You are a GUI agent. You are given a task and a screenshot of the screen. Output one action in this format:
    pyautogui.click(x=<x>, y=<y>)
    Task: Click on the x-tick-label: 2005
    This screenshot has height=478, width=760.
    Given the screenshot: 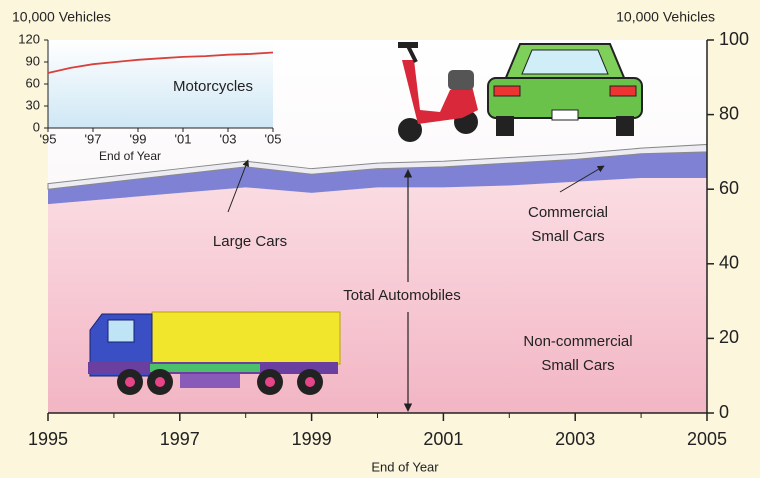 What is the action you would take?
    pyautogui.click(x=707, y=439)
    